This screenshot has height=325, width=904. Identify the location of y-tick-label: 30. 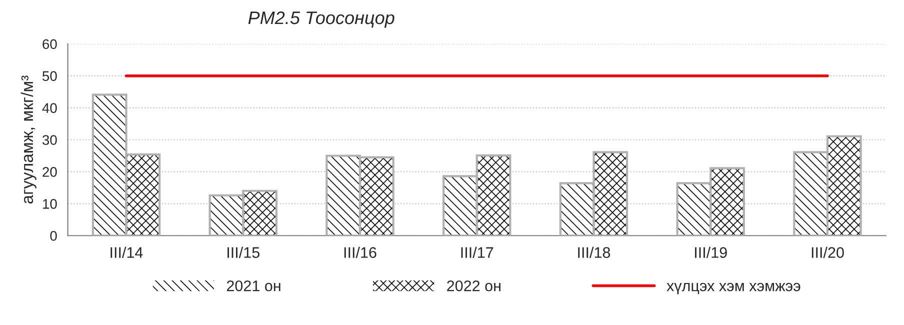
(49, 140).